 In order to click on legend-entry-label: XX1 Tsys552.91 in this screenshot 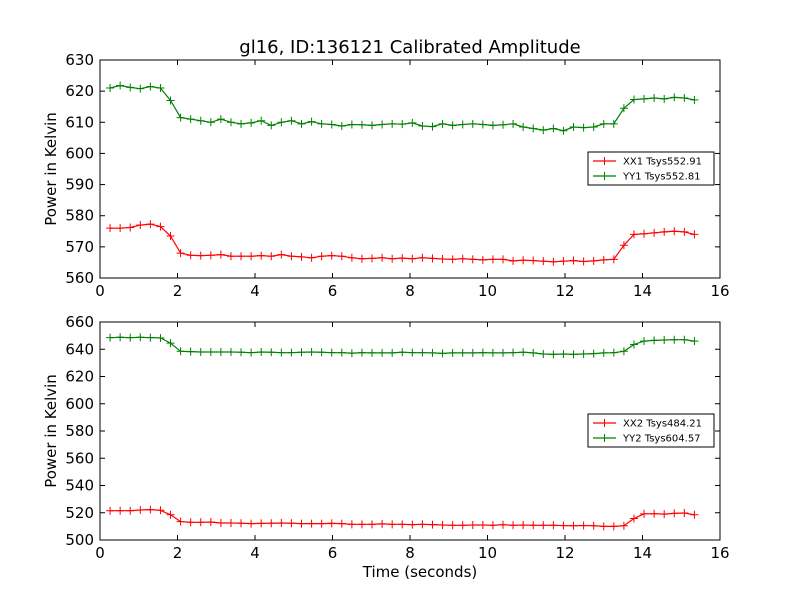, I will do `click(662, 162)`.